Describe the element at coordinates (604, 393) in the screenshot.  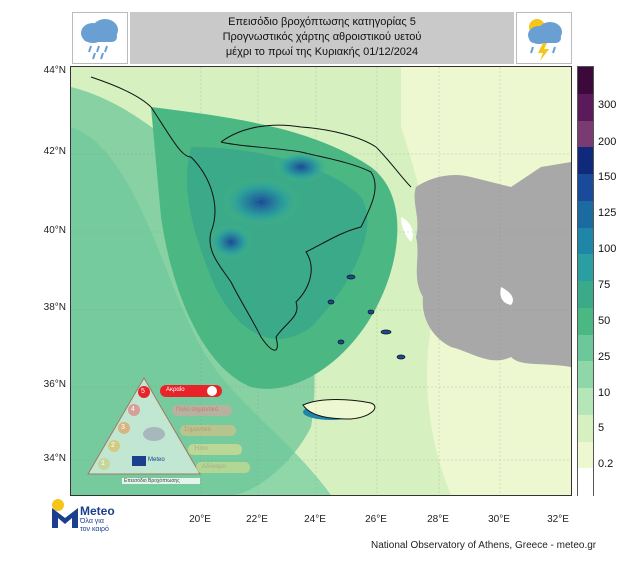
I see `colorbar-label: 10` at that location.